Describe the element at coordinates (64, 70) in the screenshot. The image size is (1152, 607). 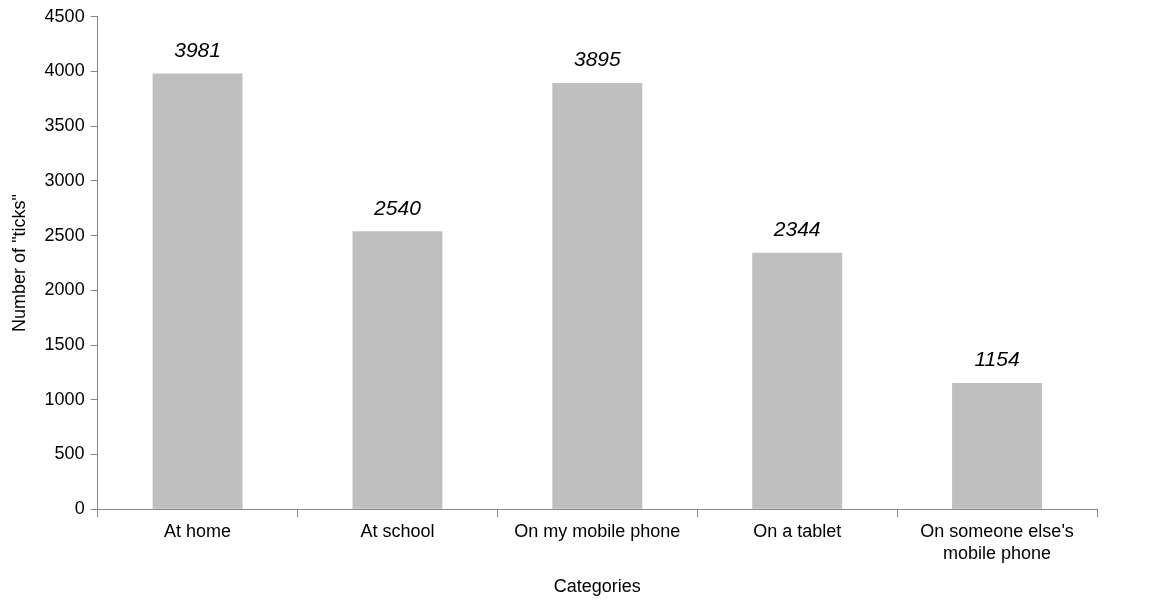
I see `y-tick-label: 4000` at that location.